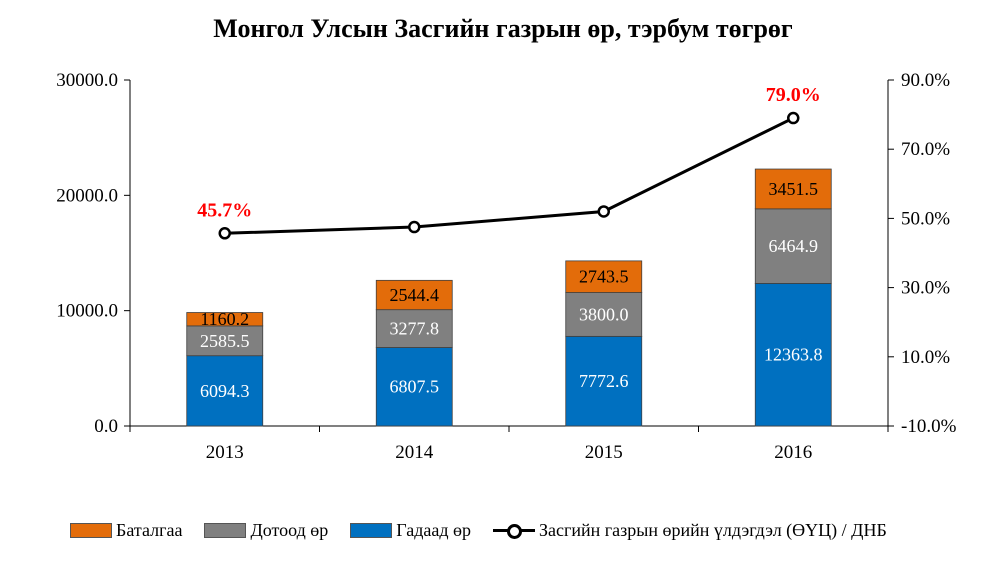 The height and width of the screenshot is (576, 1006). I want to click on bar-value-label: 3800.0, so click(604, 314).